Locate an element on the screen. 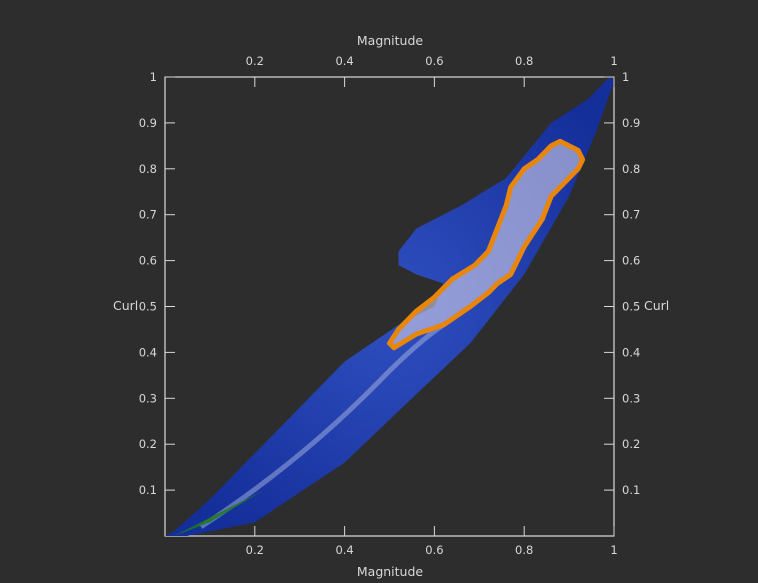 This screenshot has height=583, width=758. y-axis-left: 0.1 0.2 0.3 0.4 0.5 0.6 0.7 0.8 0.9 1 is located at coordinates (157, 283).